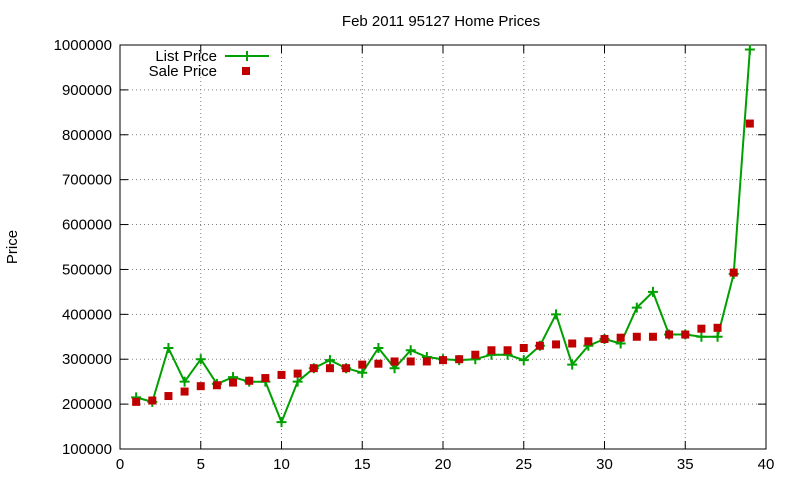  I want to click on y-tick-label: 500000, so click(87, 269).